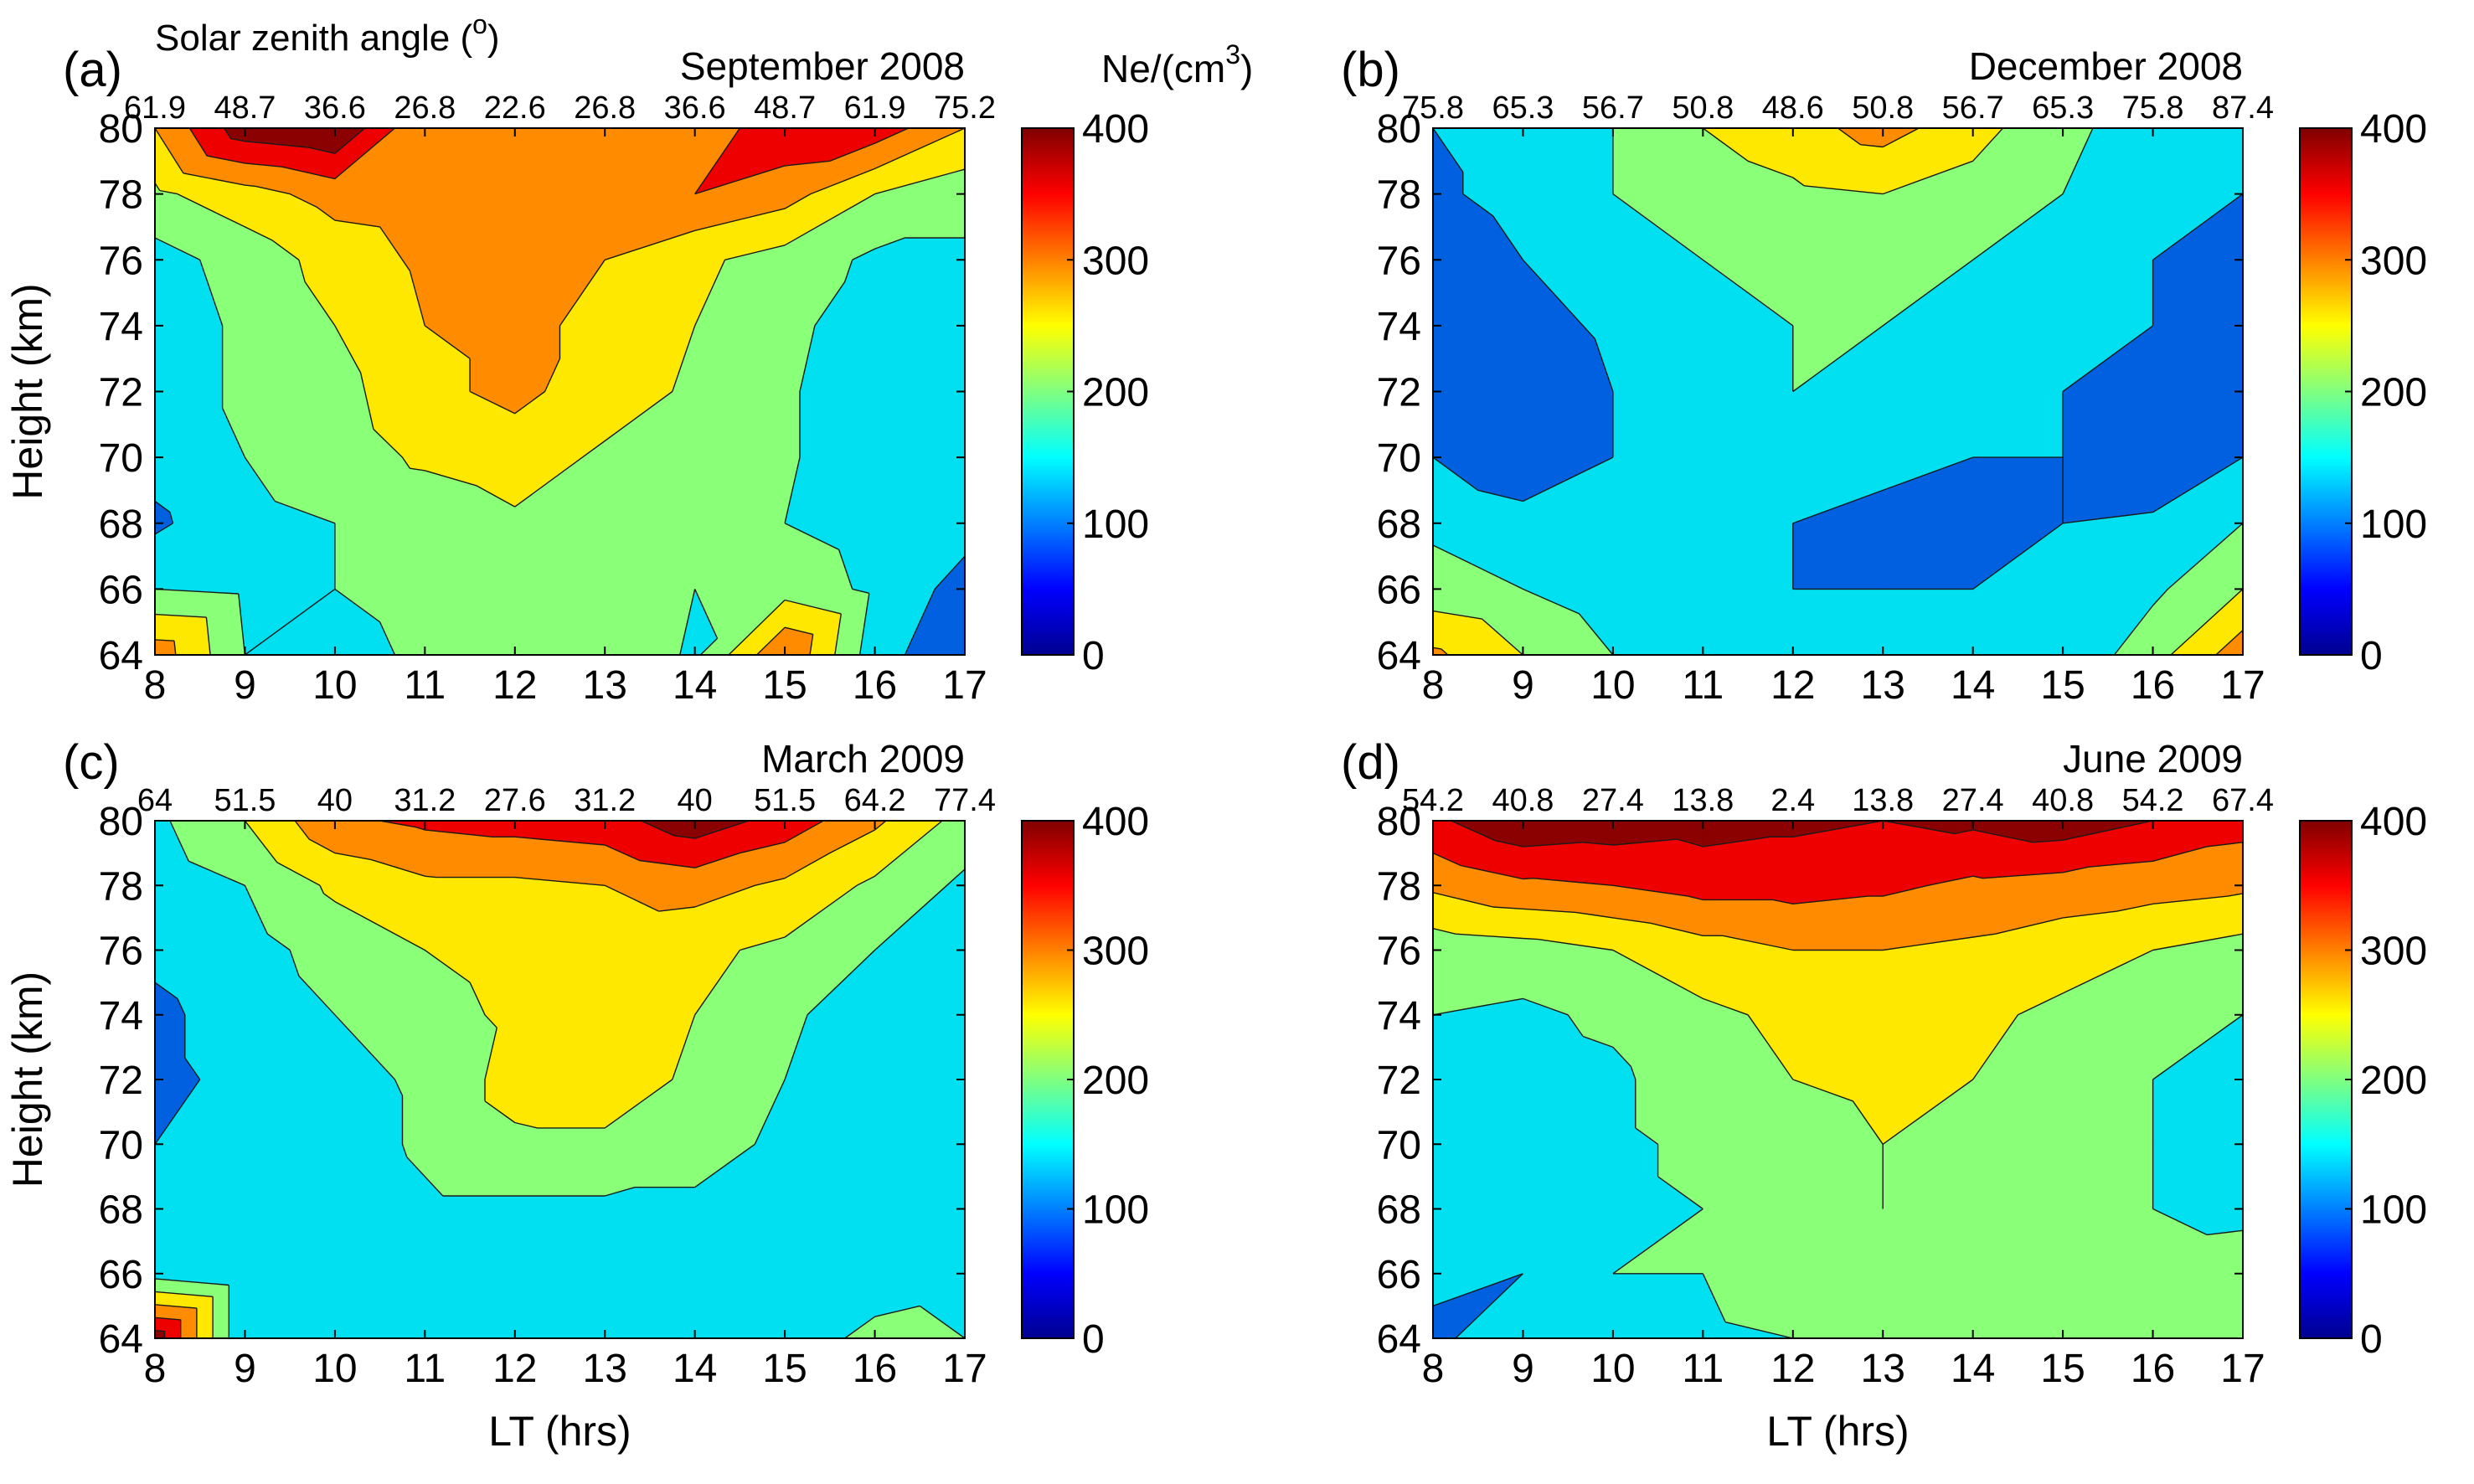 This screenshot has height=1484, width=2474. What do you see at coordinates (1093, 1339) in the screenshot?
I see `colorbar-tick-label: 0` at bounding box center [1093, 1339].